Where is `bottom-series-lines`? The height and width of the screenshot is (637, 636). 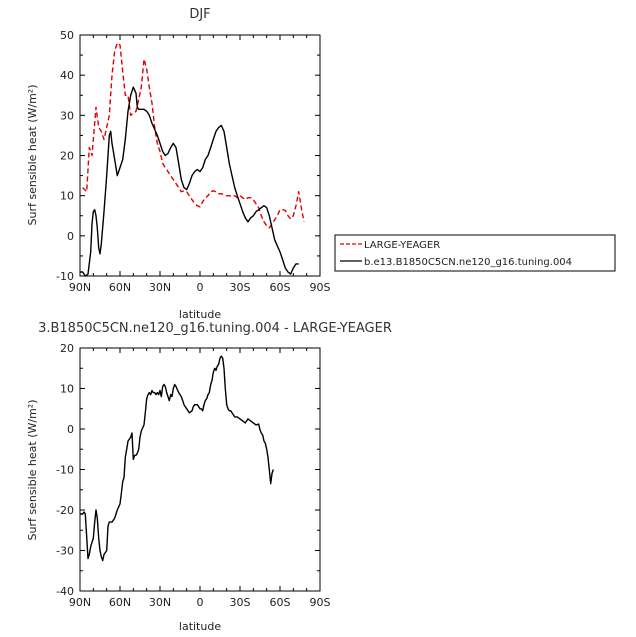 bottom-series-lines is located at coordinates (177, 458).